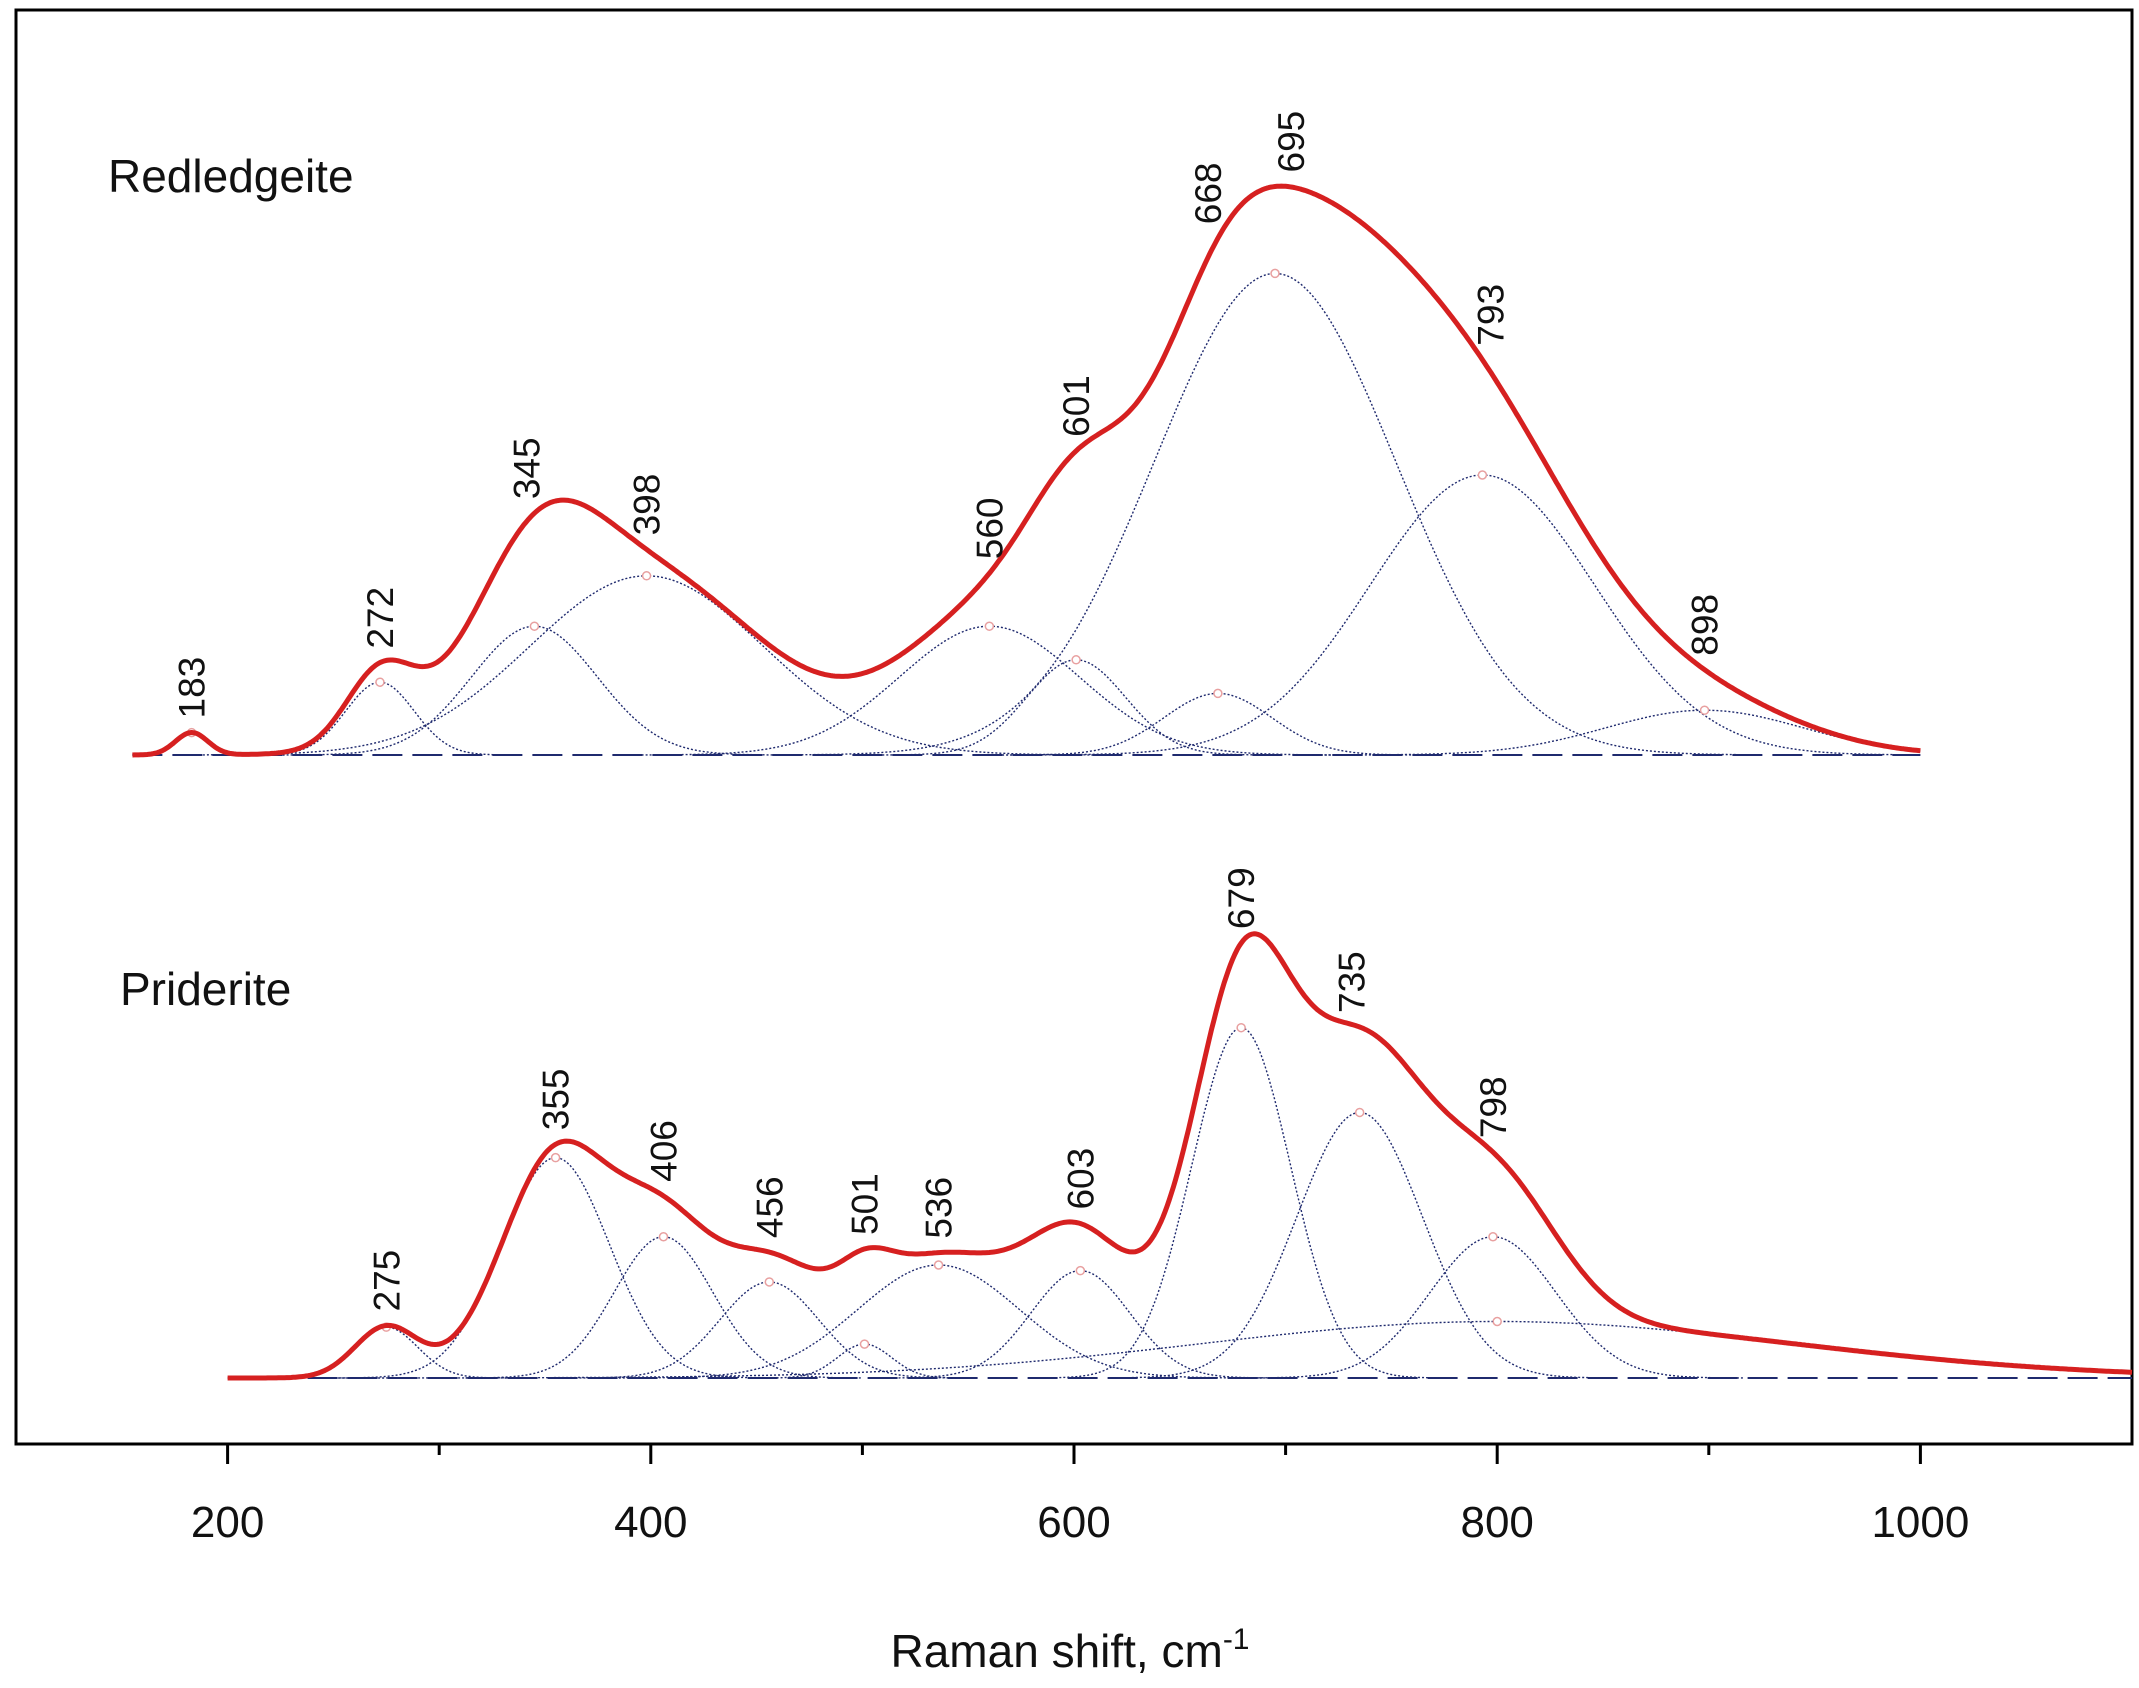 The width and height of the screenshot is (2139, 1688). Describe the element at coordinates (865, 1204) in the screenshot. I see `peak-position-label: 501` at that location.